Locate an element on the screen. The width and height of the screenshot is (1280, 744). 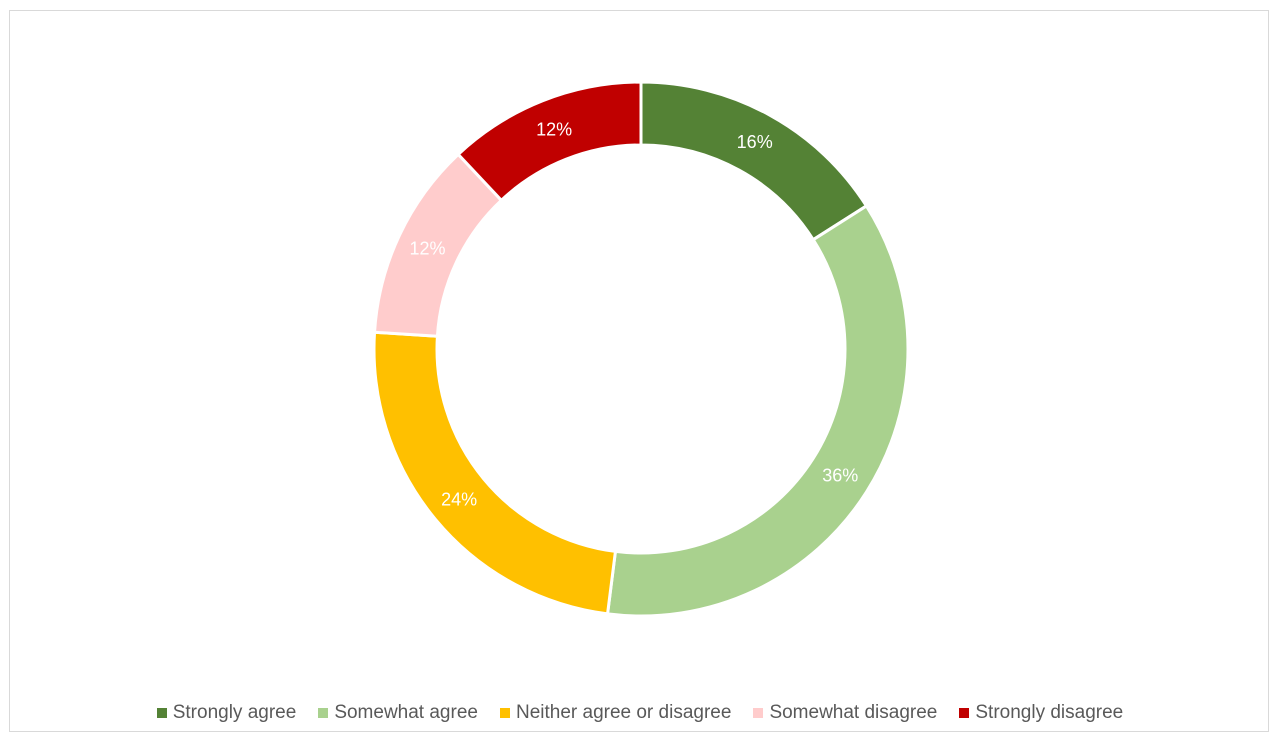
legend-swatch-somewhat-agree is located at coordinates (323, 713).